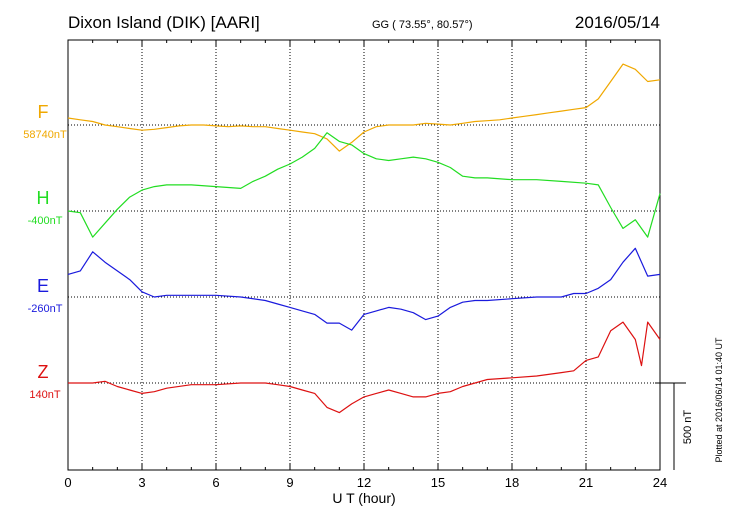 This screenshot has width=730, height=525. I want to click on plotted-timestamp: Plotted at 2016/06/14 01:40 UT, so click(719, 400).